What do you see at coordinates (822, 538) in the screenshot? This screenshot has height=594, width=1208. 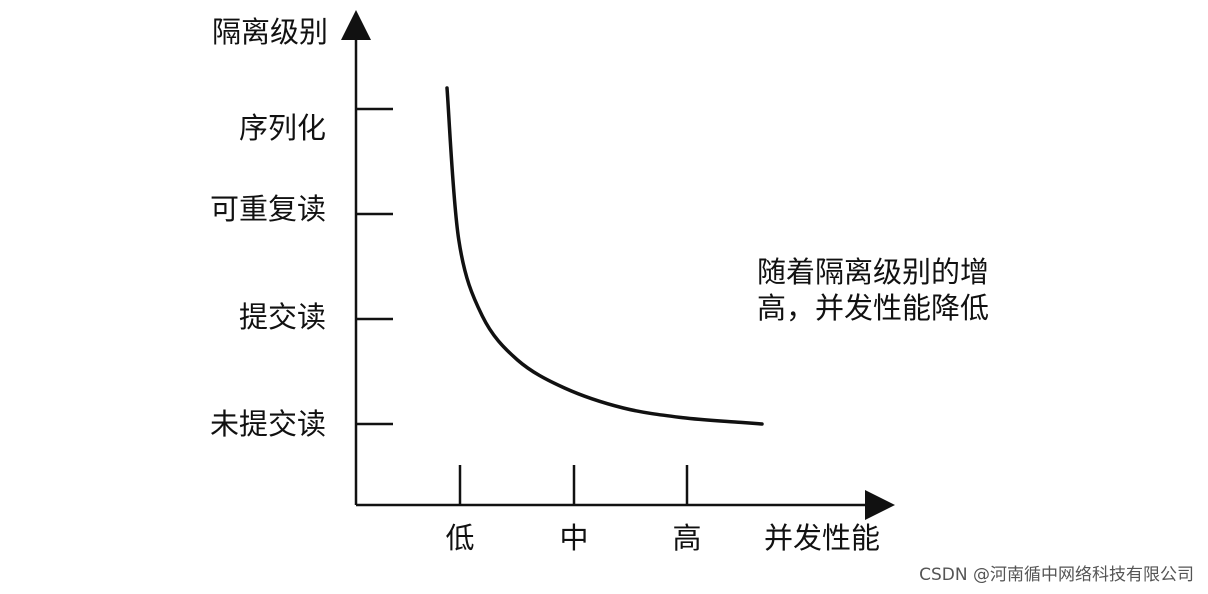 I see `x-axis-label: 并发性能` at bounding box center [822, 538].